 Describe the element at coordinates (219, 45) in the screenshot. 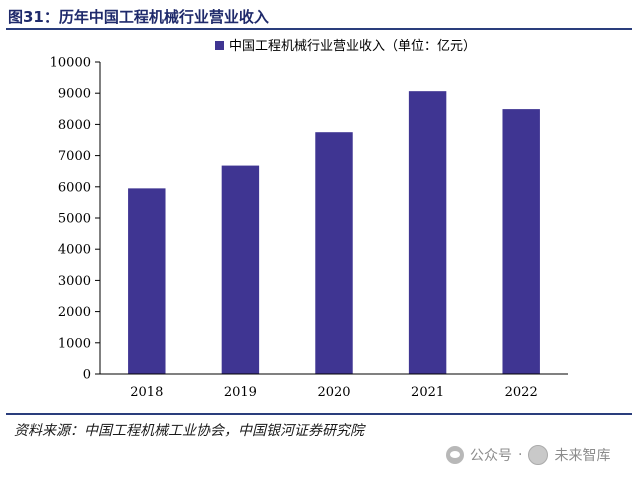

I see `legend-swatch` at that location.